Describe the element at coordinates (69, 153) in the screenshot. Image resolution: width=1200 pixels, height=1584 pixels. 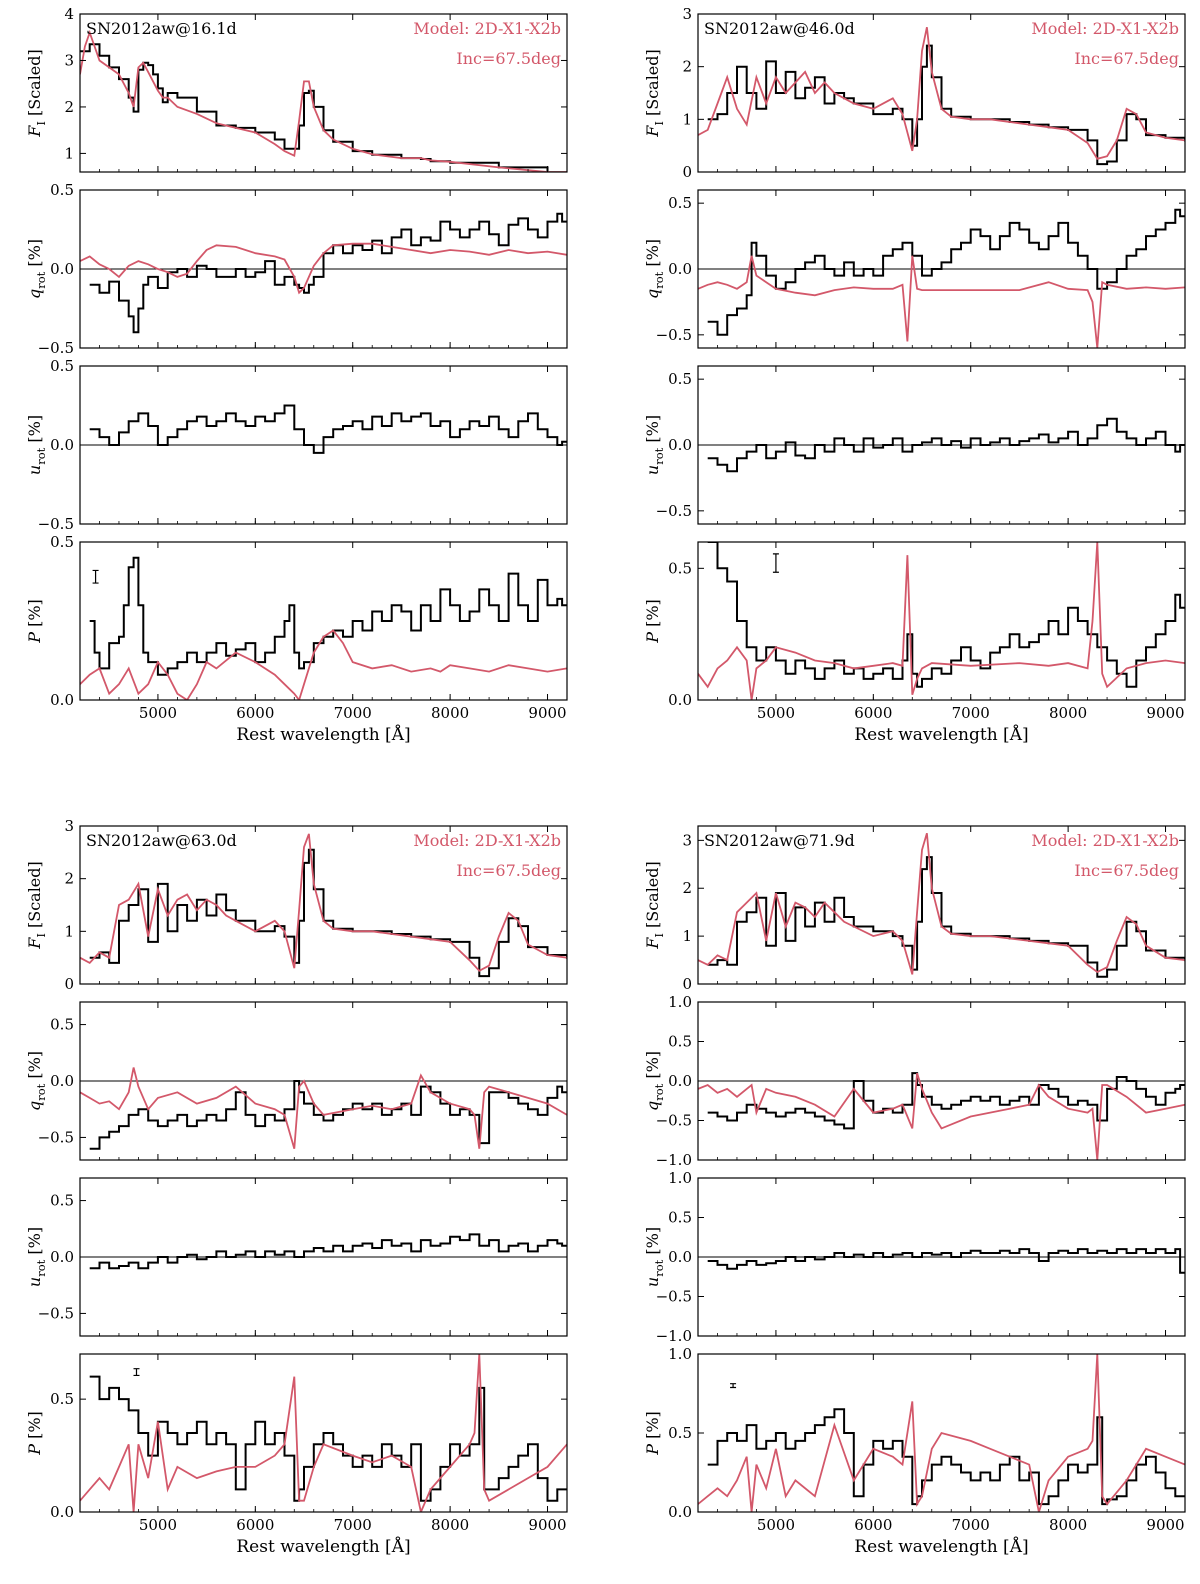
I see `y-tick-label: 1` at that location.